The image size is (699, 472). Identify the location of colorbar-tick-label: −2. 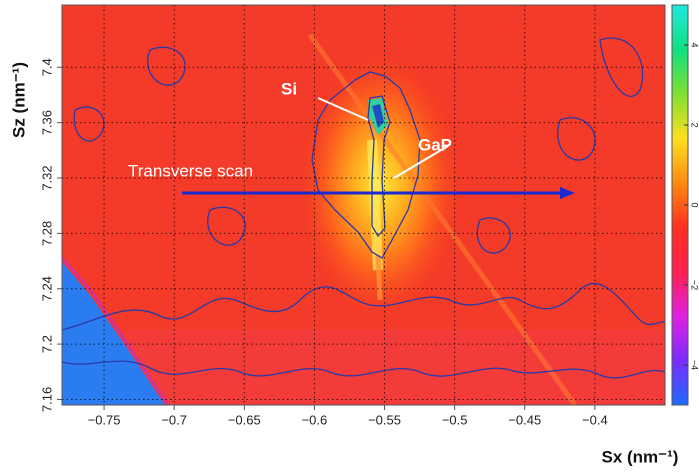
(694, 285).